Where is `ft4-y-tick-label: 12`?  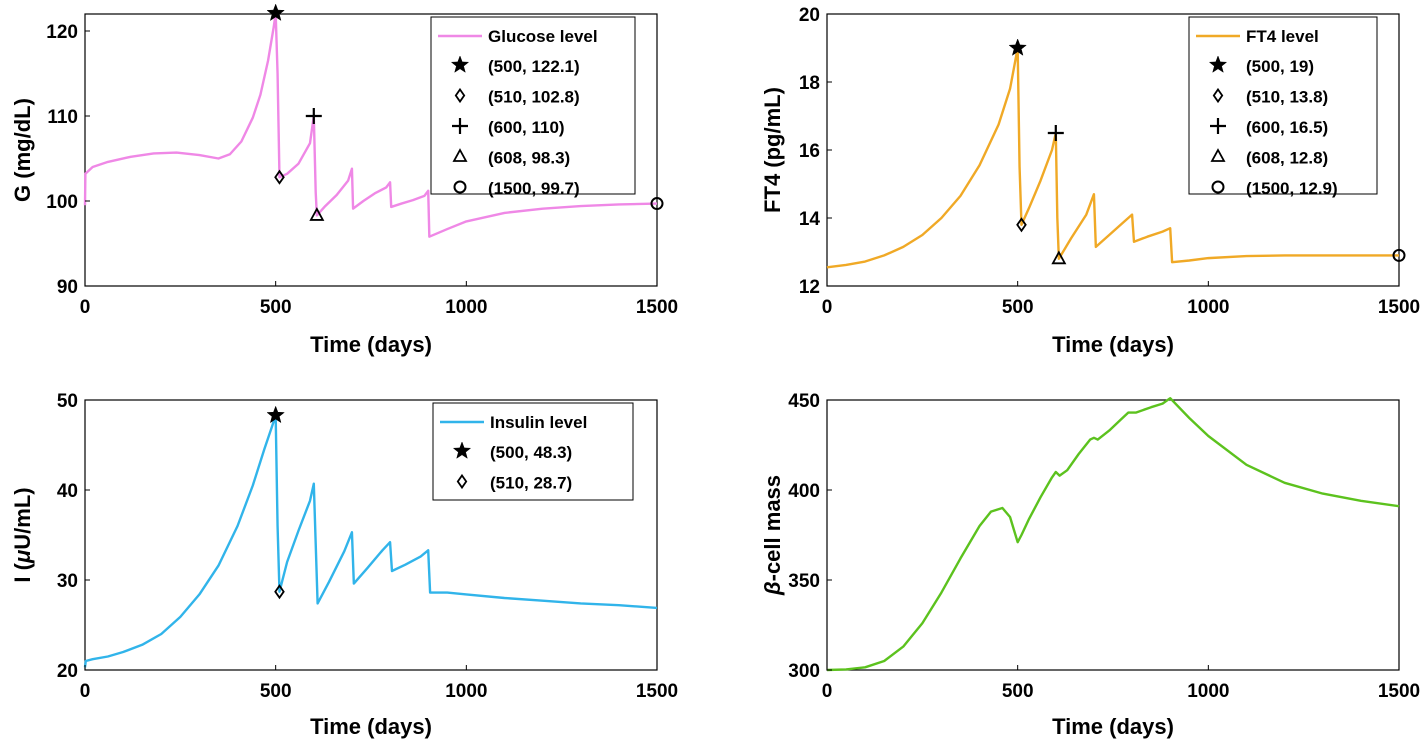
ft4-y-tick-label: 12 is located at coordinates (809, 287).